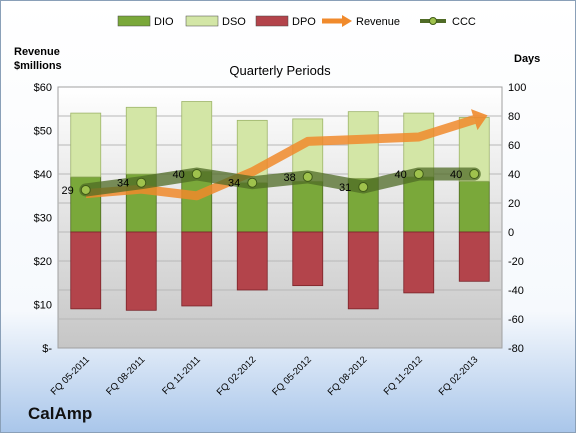  What do you see at coordinates (234, 22) in the screenshot?
I see `legend-label: DSO` at bounding box center [234, 22].